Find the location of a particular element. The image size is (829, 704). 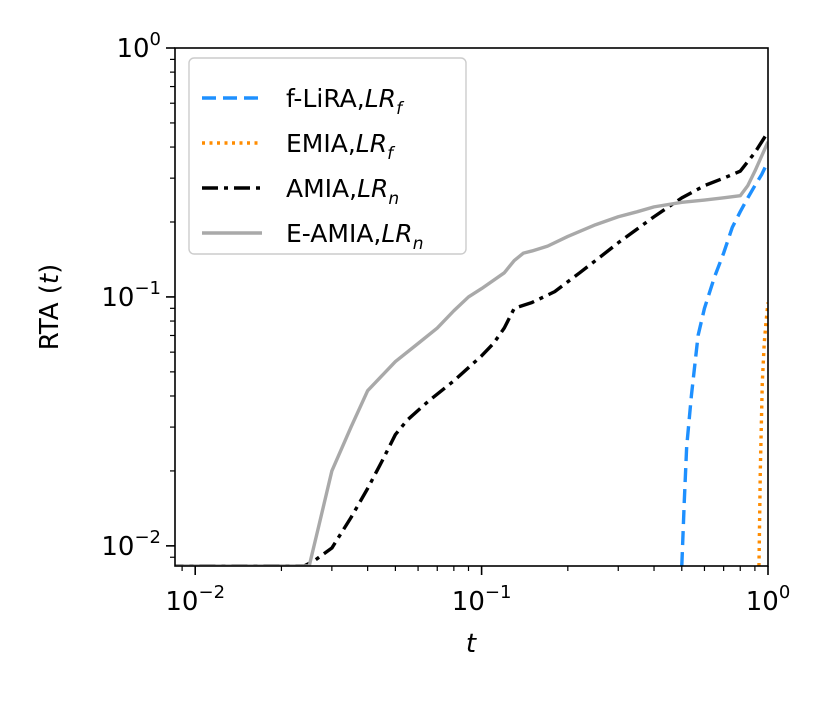

legend-entry: EMIA,LRf is located at coordinates (299, 146).